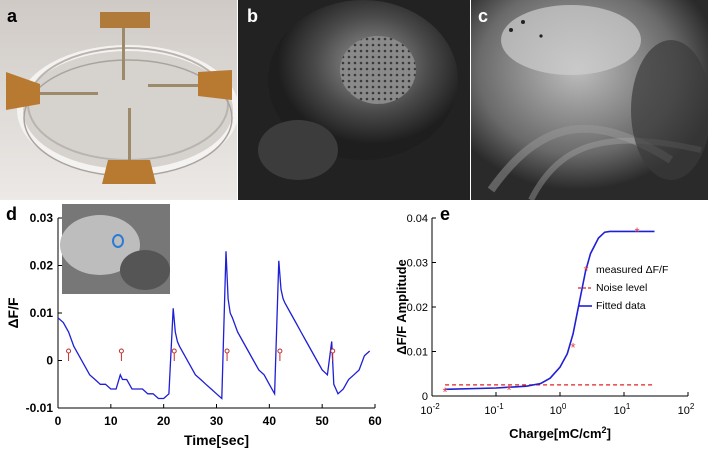  I want to click on x-tick-label: 20, so click(164, 421).